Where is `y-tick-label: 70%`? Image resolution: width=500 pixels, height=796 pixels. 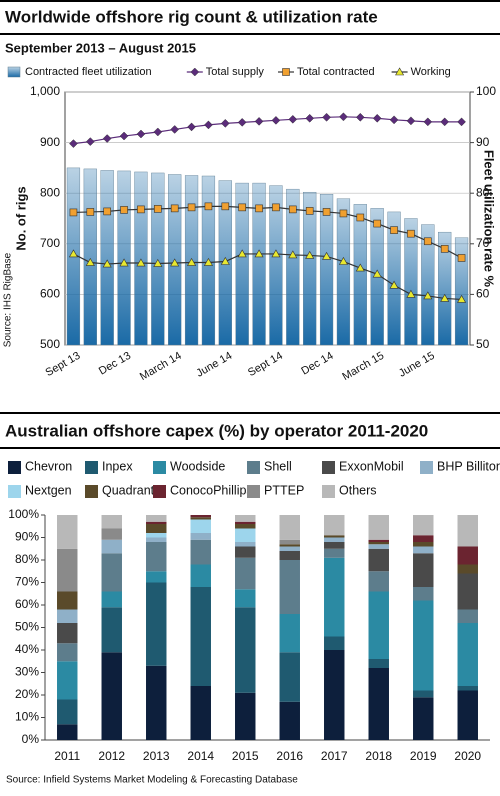
y-tick-label: 70% is located at coordinates (27, 582).